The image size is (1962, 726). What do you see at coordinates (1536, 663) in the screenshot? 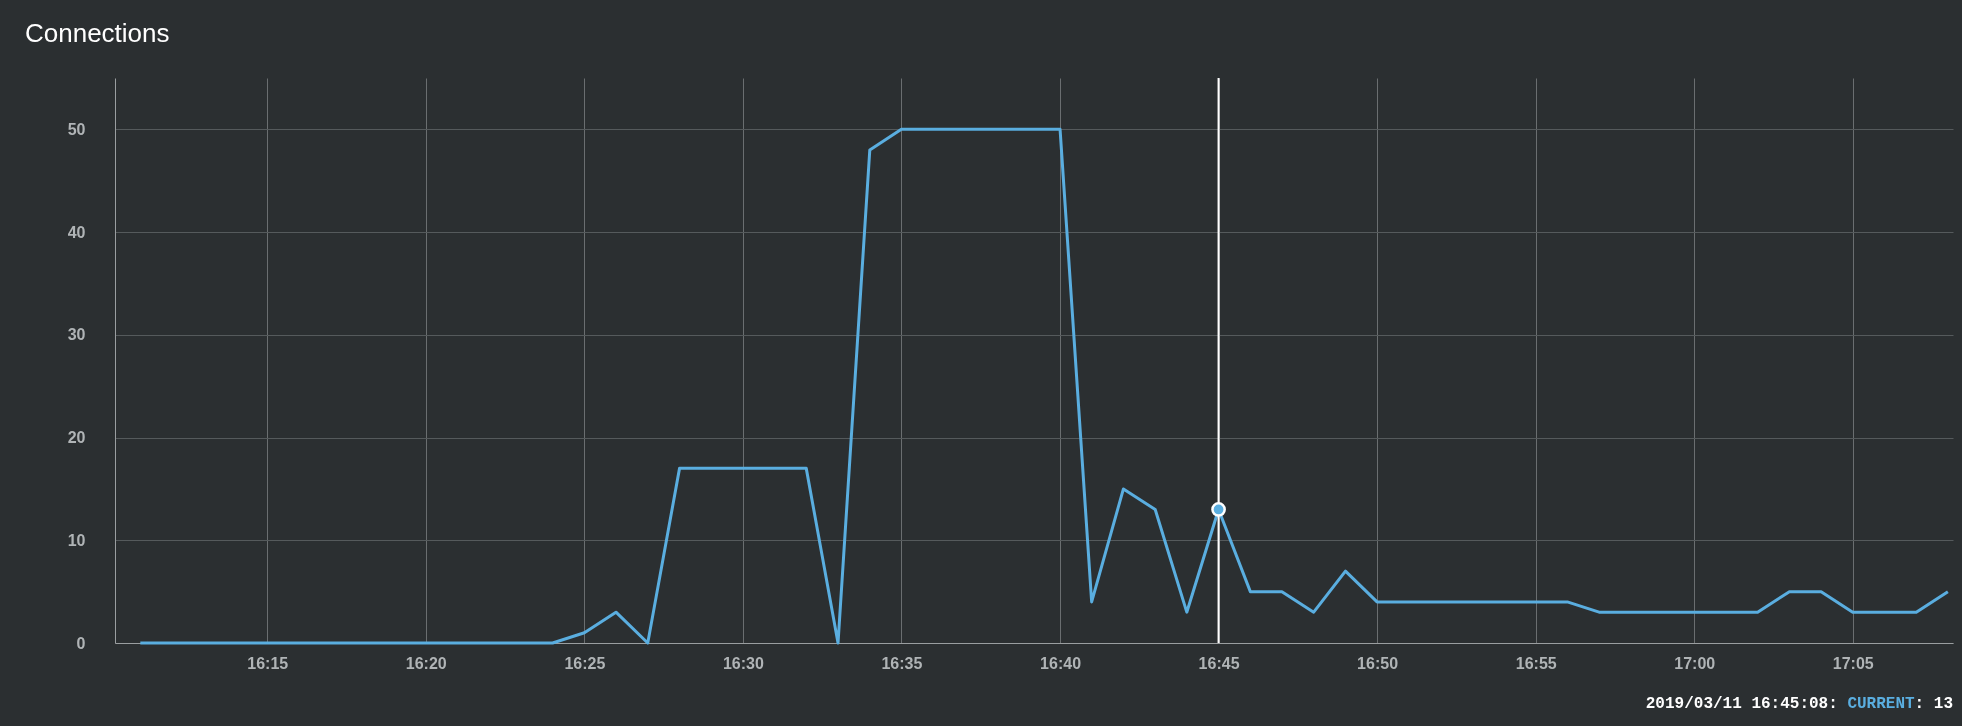
I see `x-tick-label: 16:55` at bounding box center [1536, 663].